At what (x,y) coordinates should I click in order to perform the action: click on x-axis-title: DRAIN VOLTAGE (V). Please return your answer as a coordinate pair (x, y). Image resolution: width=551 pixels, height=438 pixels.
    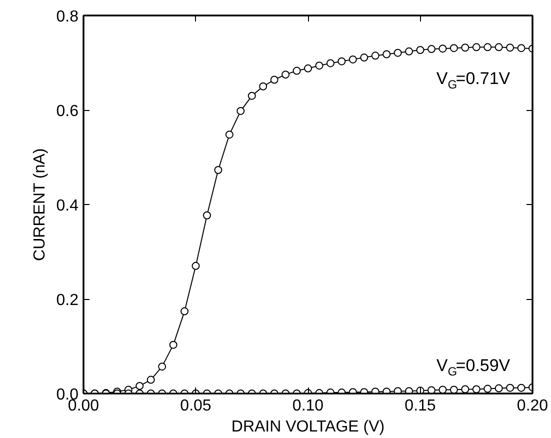
    Looking at the image, I should click on (308, 427).